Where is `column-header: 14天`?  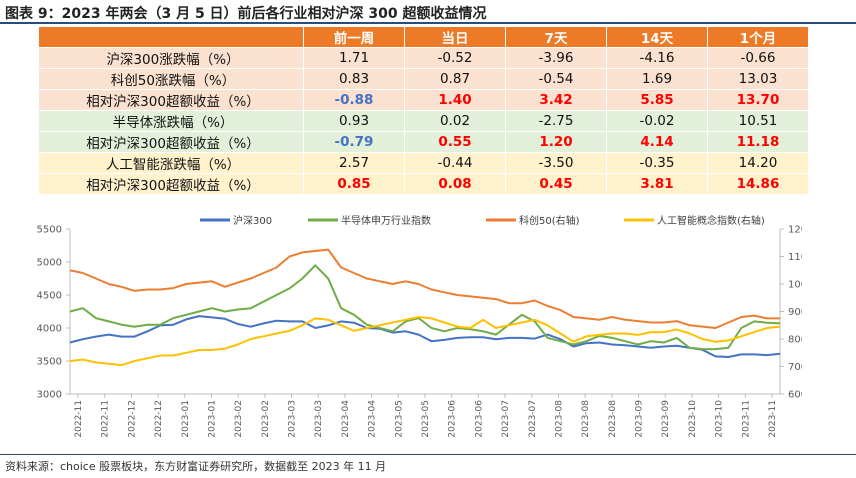 column-header: 14天 is located at coordinates (657, 37).